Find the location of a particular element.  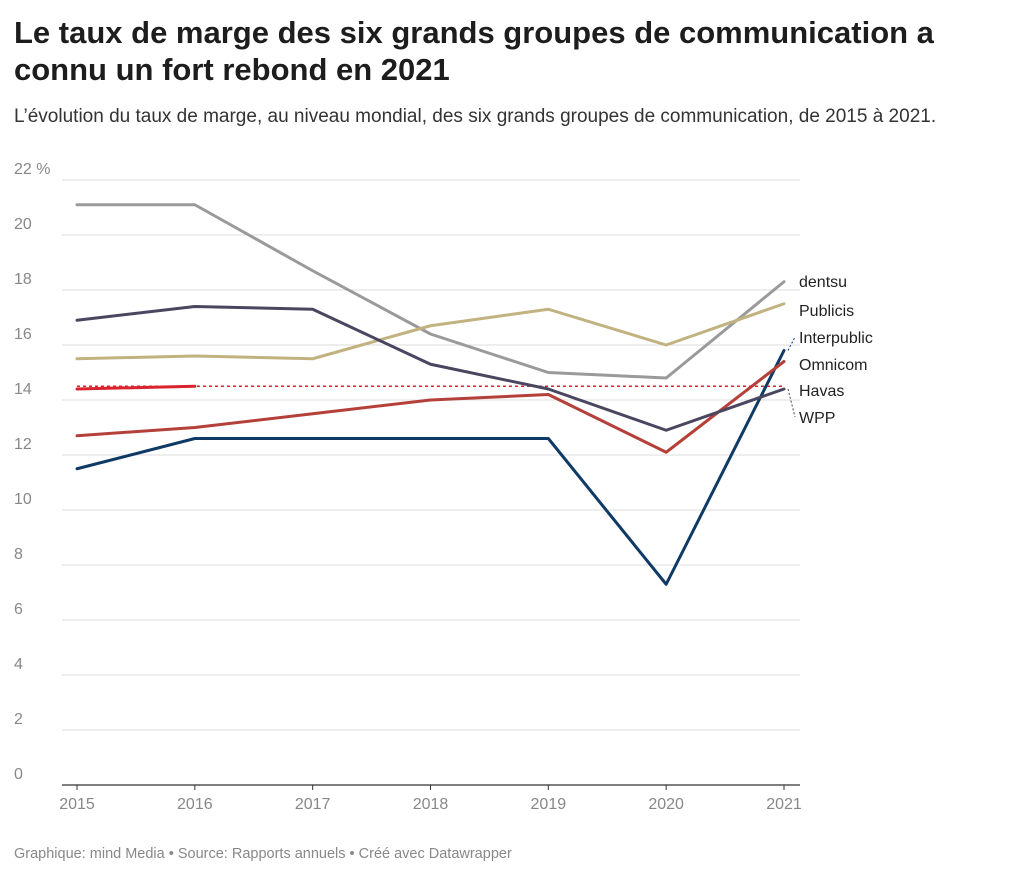

series-wpp-line is located at coordinates (430, 368).